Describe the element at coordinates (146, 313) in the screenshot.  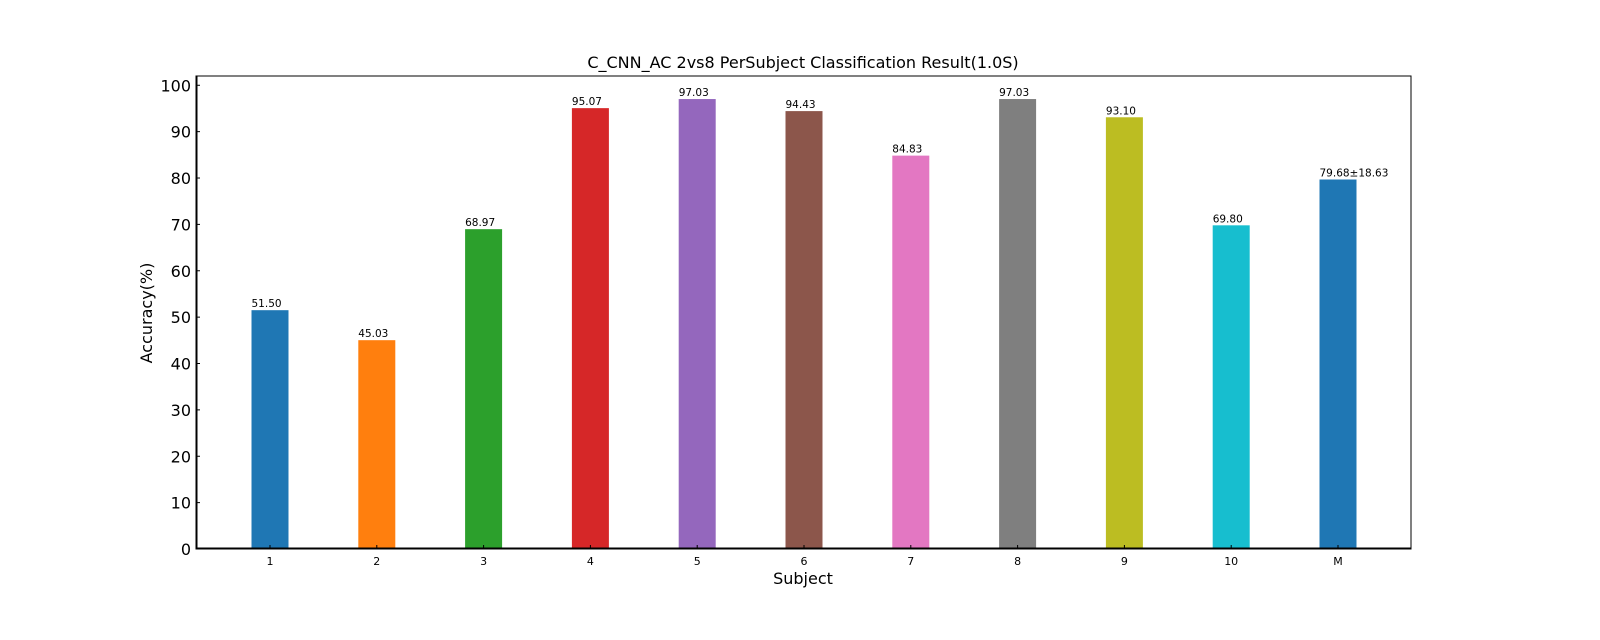
I see `y-axis-label: Accuracy(%)` at that location.